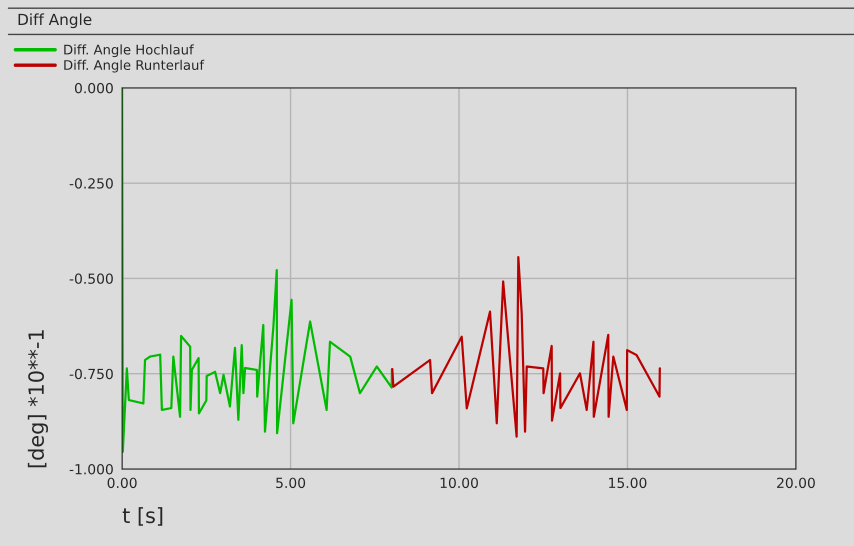 This screenshot has height=546, width=854. I want to click on legend-label: Diff. Angle Runterlauf, so click(134, 66).